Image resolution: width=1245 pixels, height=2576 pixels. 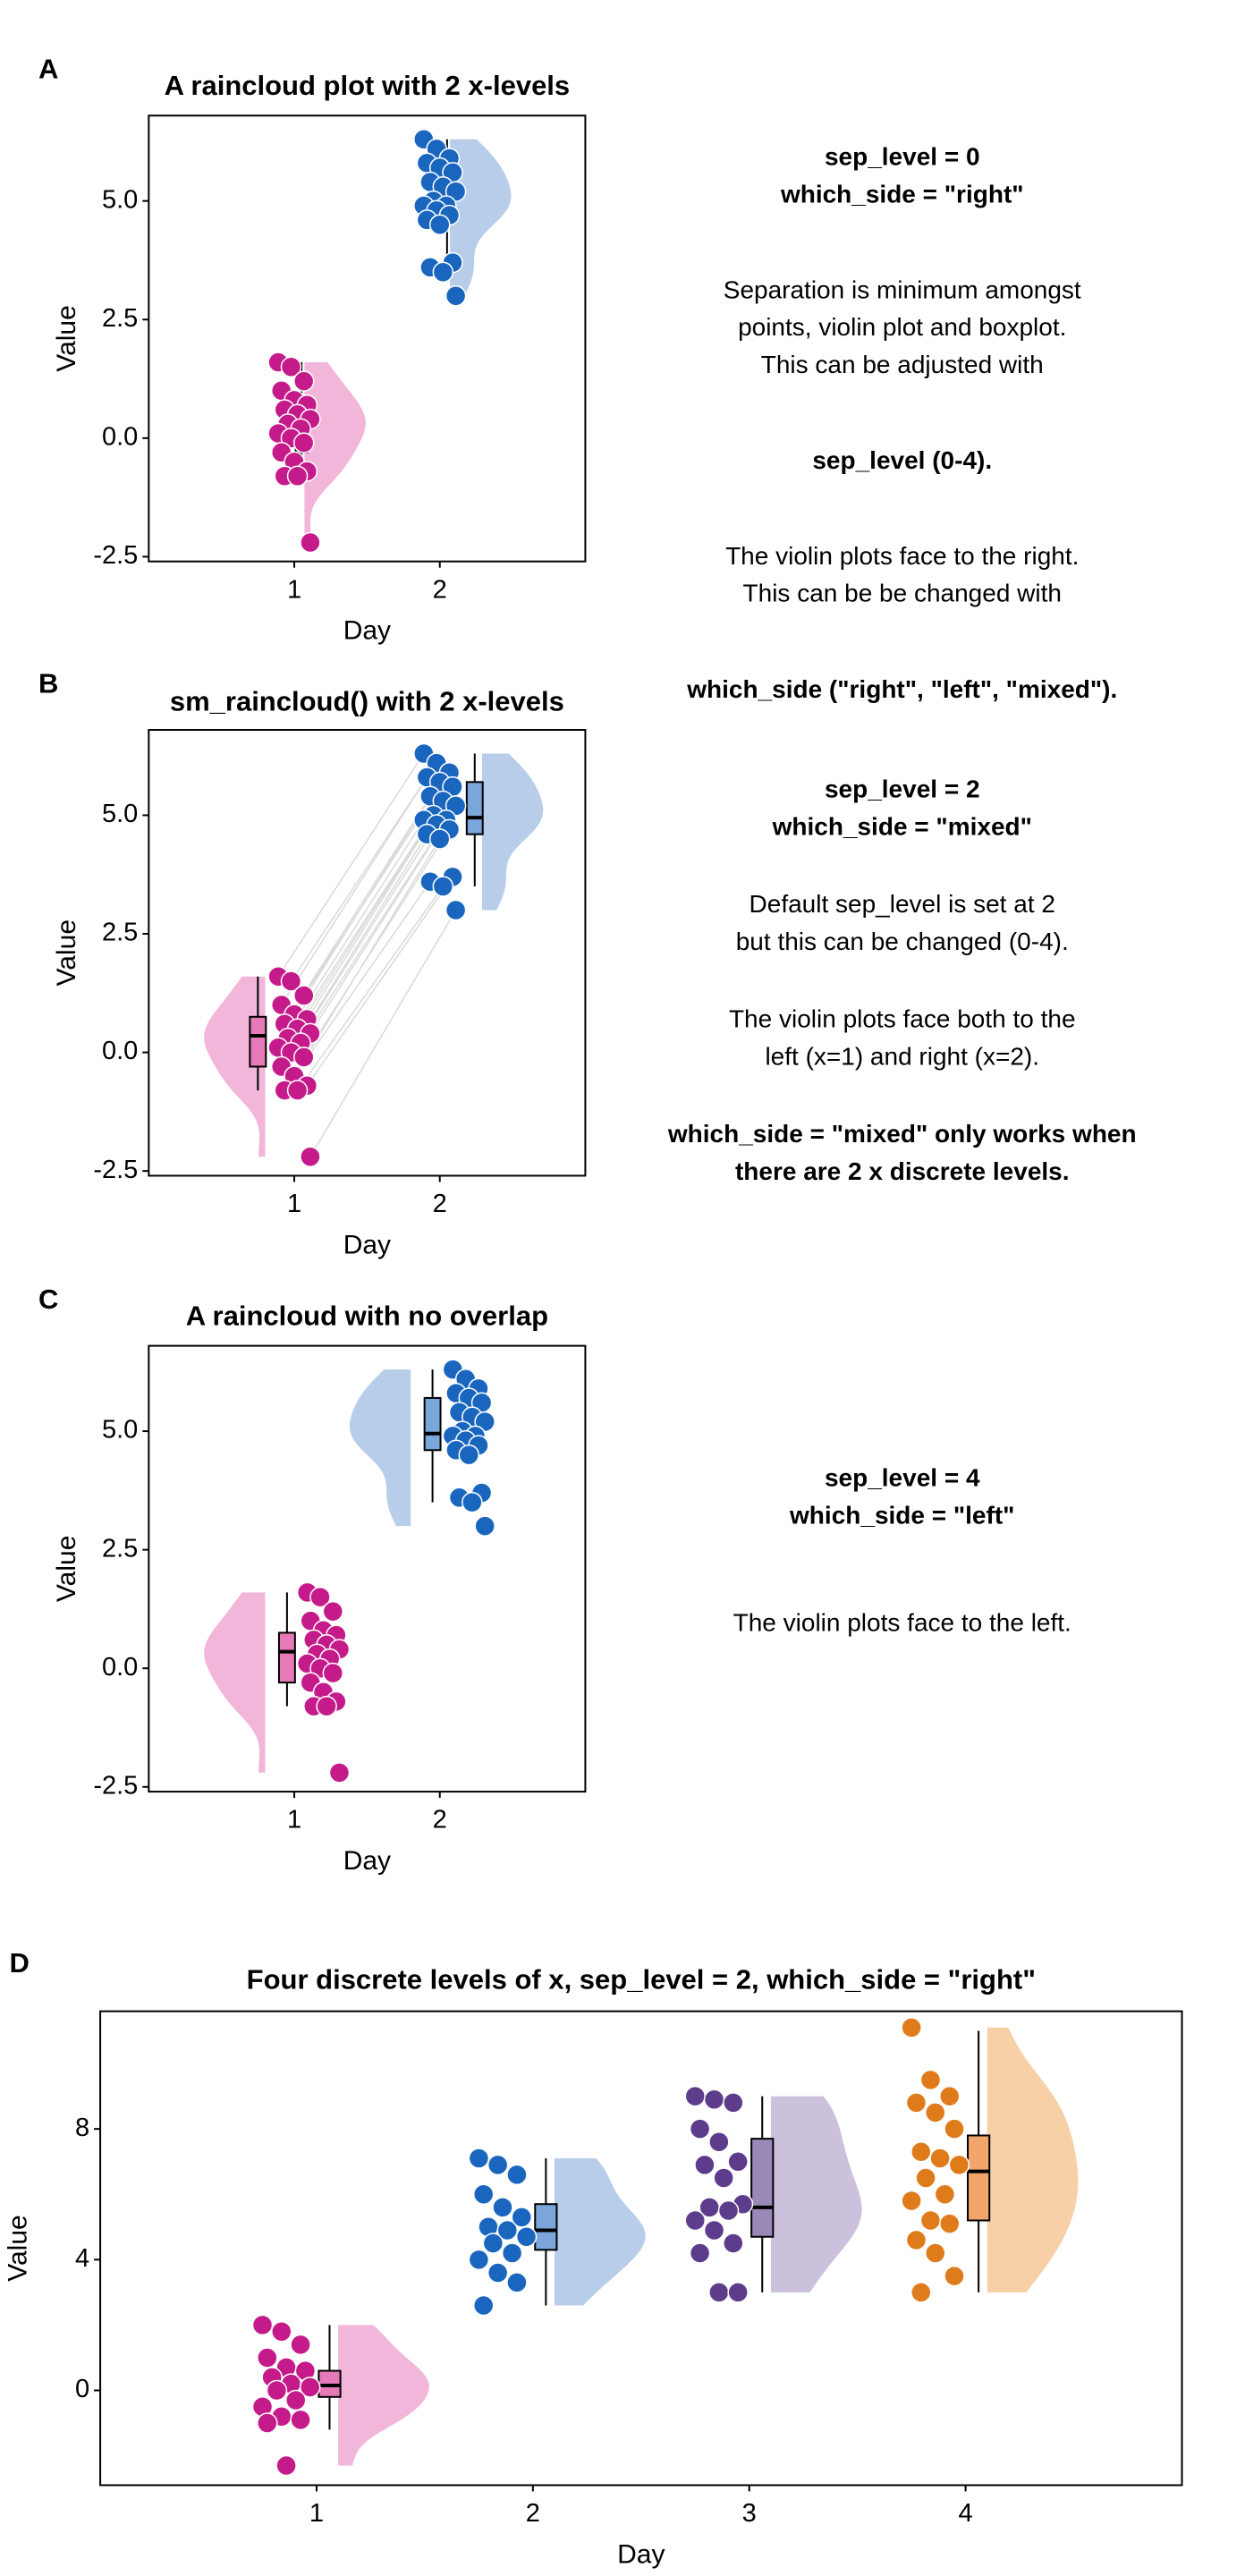 What do you see at coordinates (902, 289) in the screenshot?
I see `note-line: Separation is minimum amongst` at bounding box center [902, 289].